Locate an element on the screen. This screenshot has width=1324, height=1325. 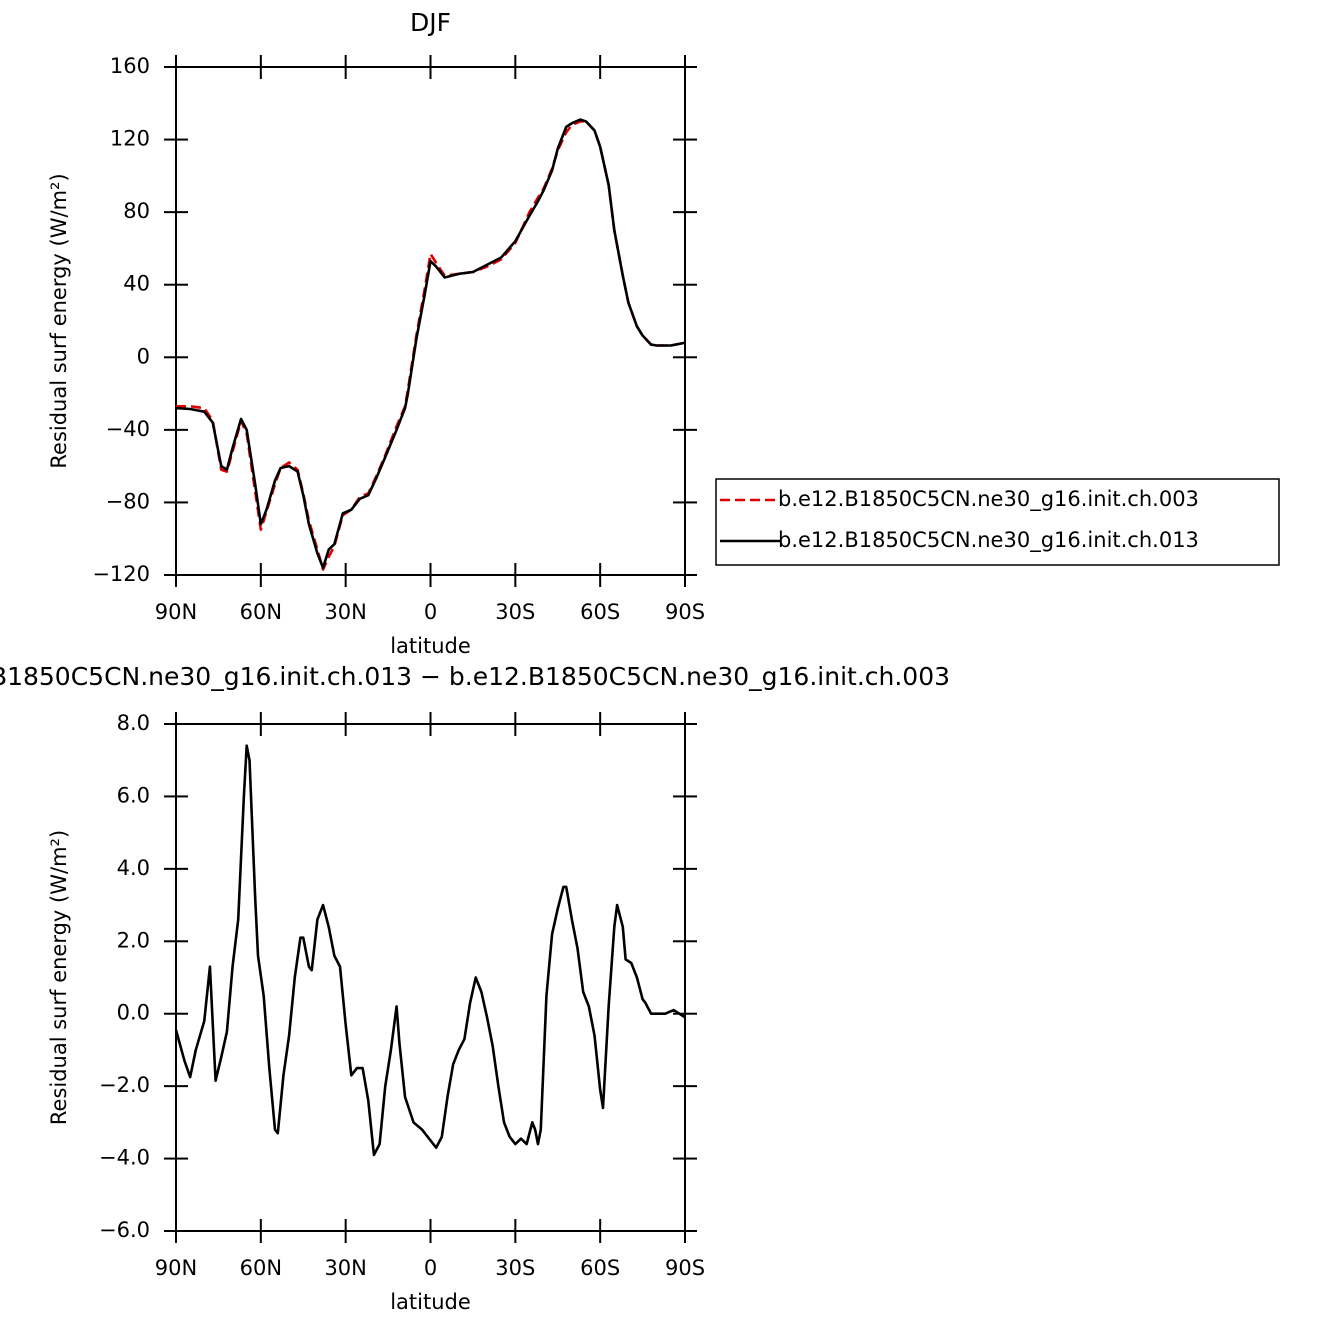
y-tick-label: −40 is located at coordinates (128, 429).